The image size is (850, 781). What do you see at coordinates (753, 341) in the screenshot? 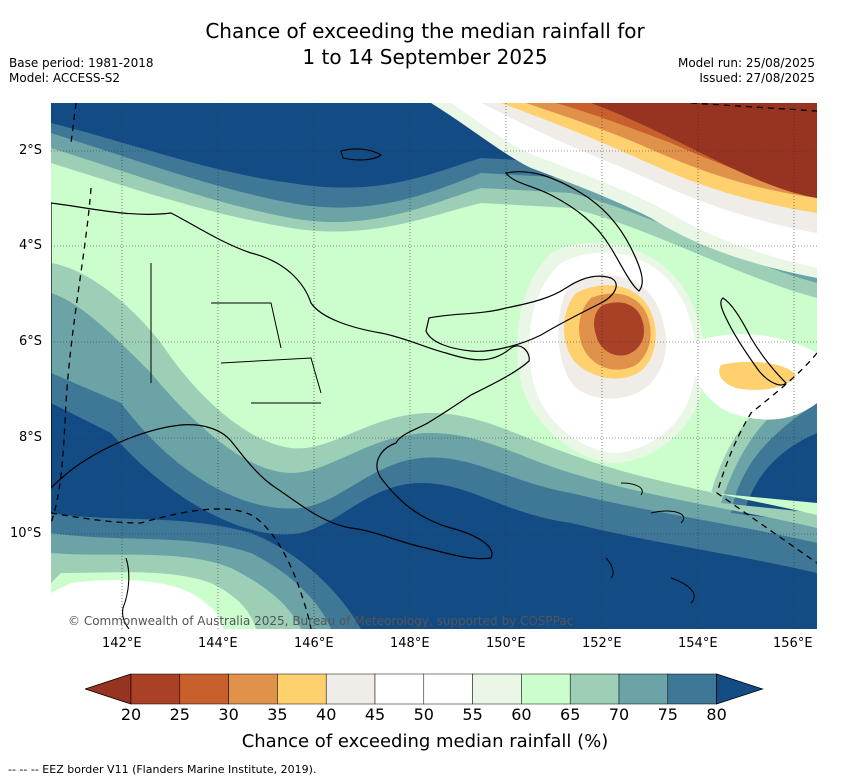
I see `coastline-bougainville` at bounding box center [753, 341].